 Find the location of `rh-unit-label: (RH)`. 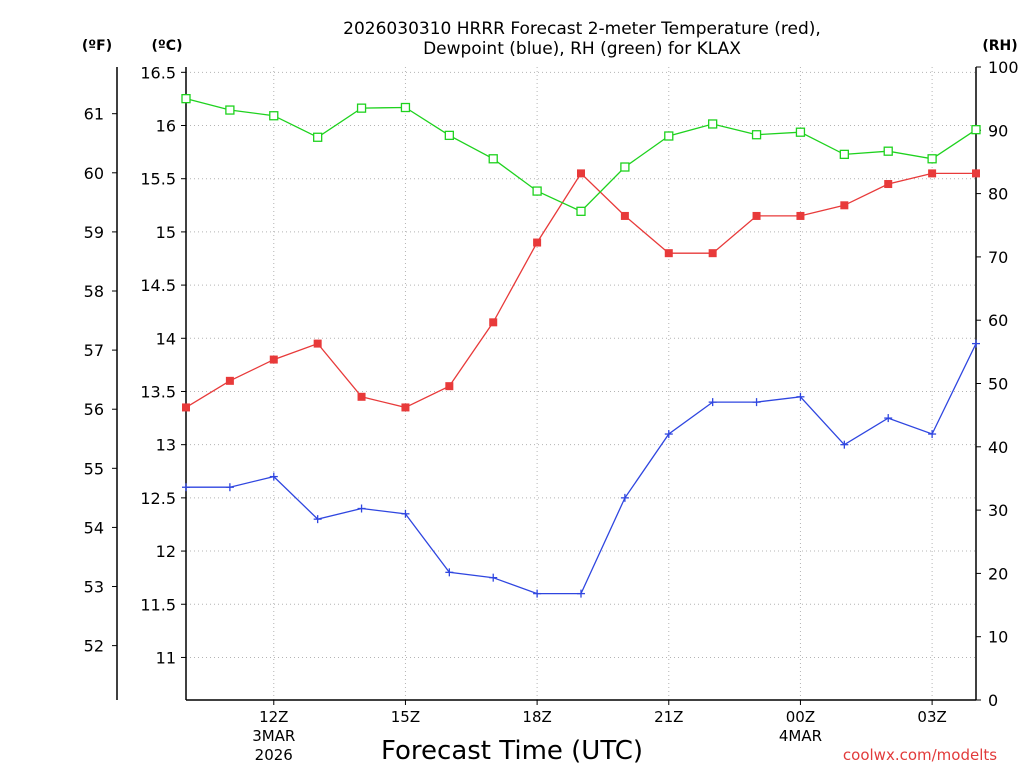

rh-unit-label: (RH) is located at coordinates (999, 46).